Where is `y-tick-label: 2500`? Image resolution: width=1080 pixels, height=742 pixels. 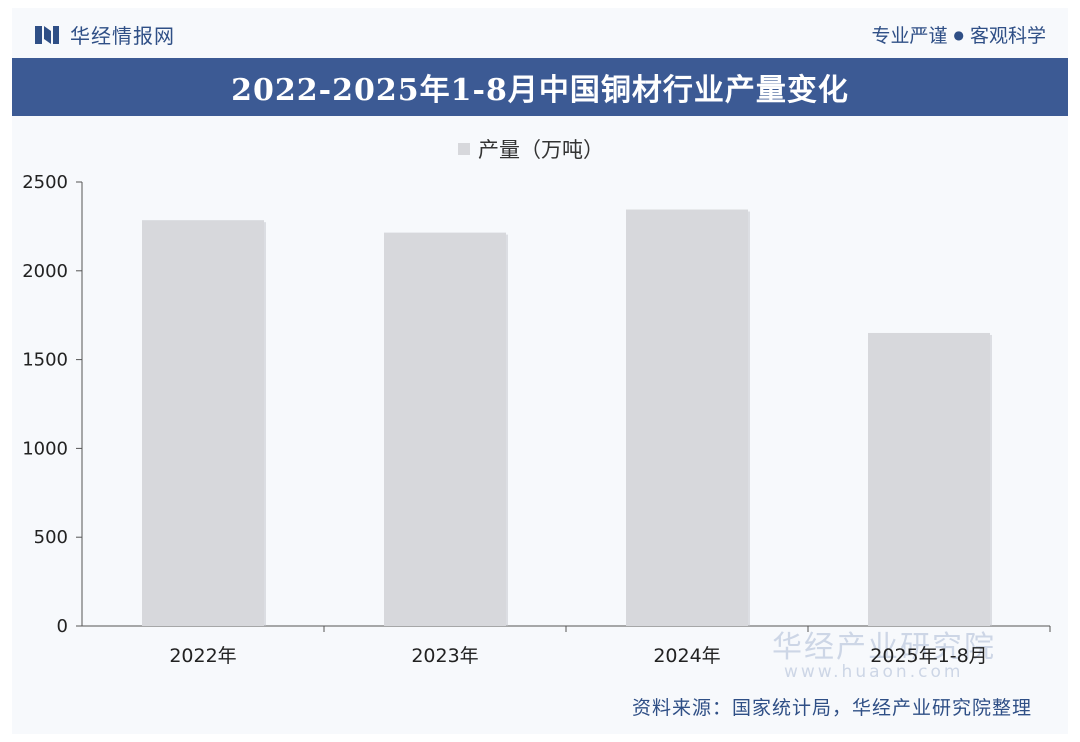 y-tick-label: 2500 is located at coordinates (45, 182).